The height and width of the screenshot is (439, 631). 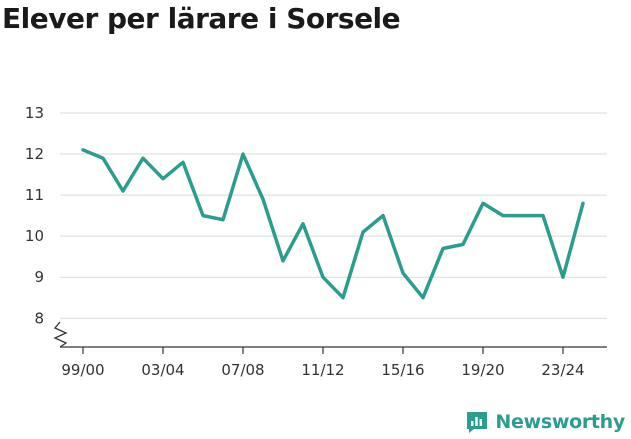 What do you see at coordinates (60, 334) in the screenshot?
I see `axis-break-icon` at bounding box center [60, 334].